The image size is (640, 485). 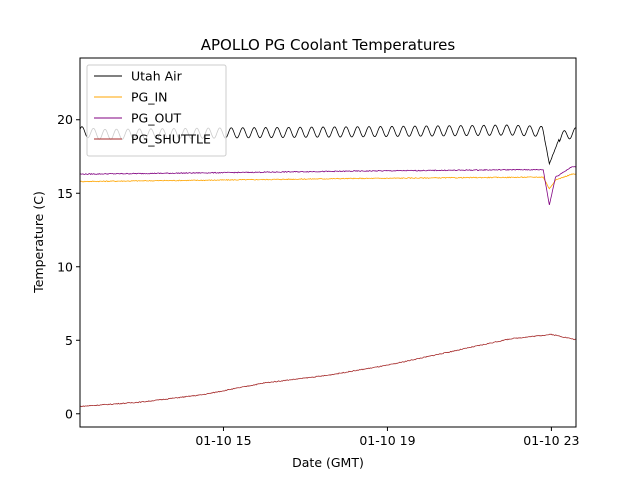 What do you see at coordinates (65, 119) in the screenshot?
I see `y-tick-label: 20` at bounding box center [65, 119].